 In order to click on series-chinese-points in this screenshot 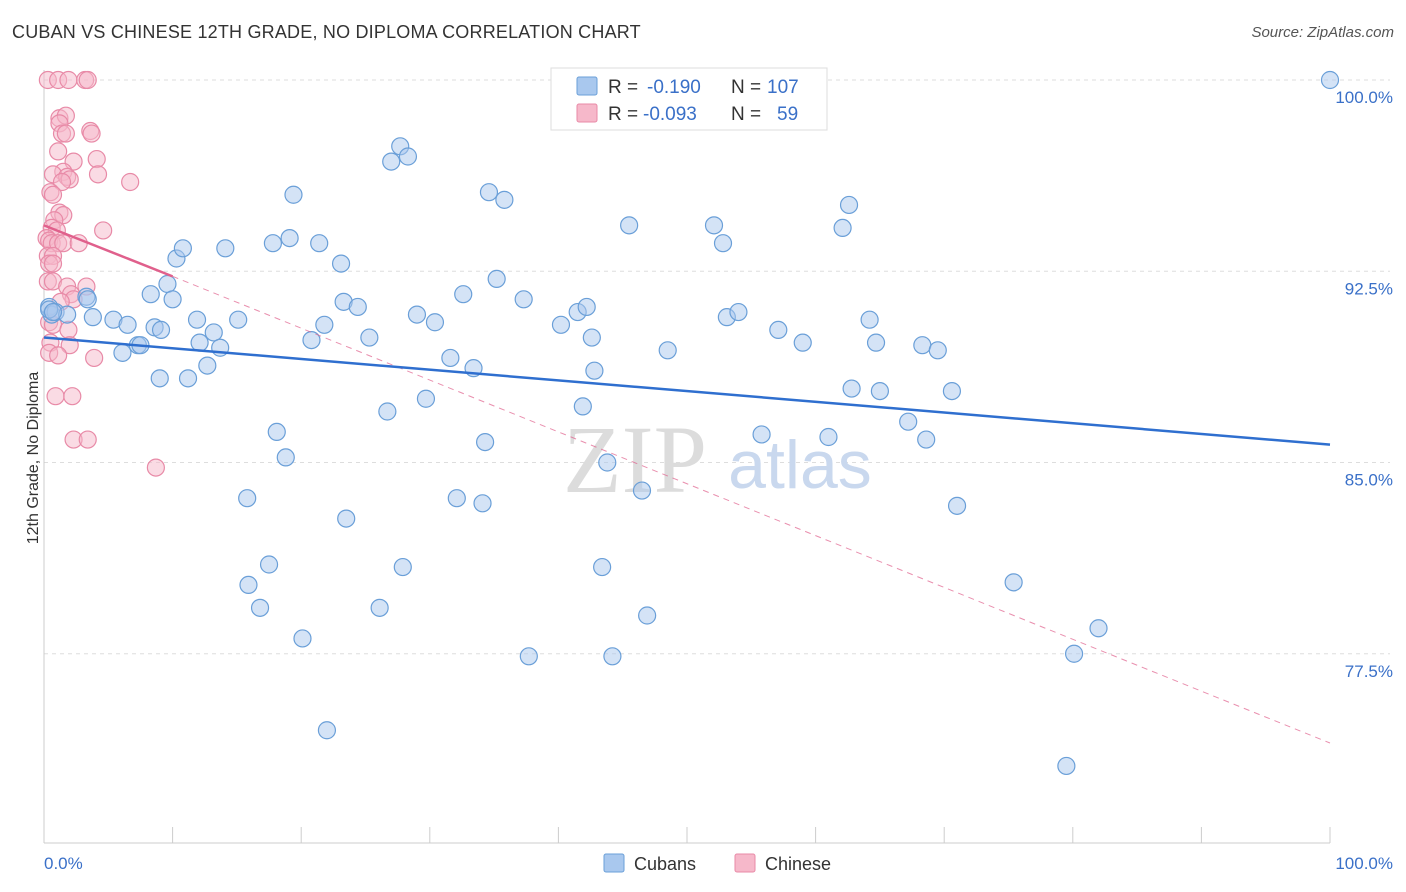, I will do `click(101, 273)`.